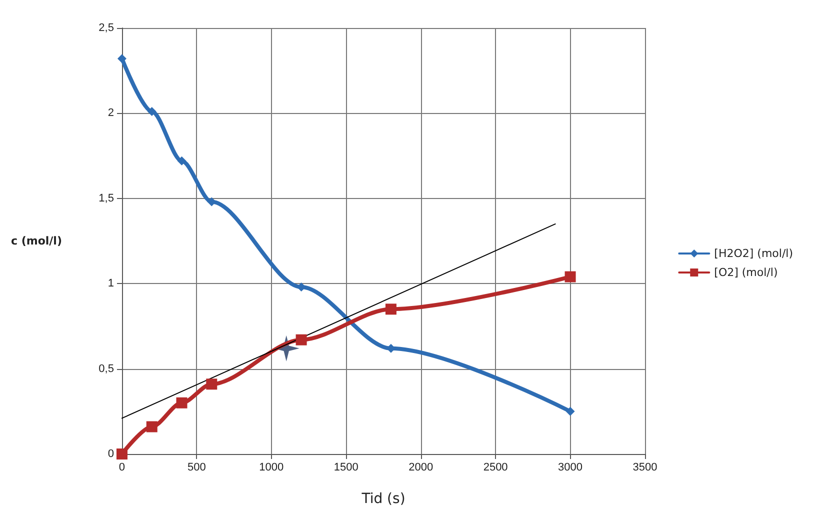  What do you see at coordinates (122, 468) in the screenshot?
I see `x-tick-label: 0` at bounding box center [122, 468].